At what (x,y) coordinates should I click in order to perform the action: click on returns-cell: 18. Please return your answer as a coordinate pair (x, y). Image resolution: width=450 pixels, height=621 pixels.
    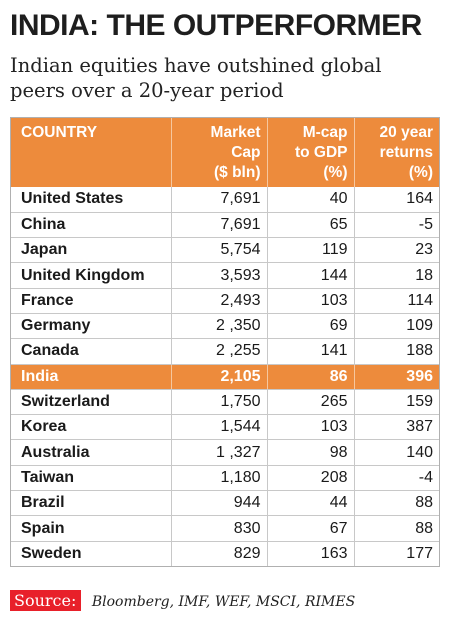
    Looking at the image, I should click on (396, 275).